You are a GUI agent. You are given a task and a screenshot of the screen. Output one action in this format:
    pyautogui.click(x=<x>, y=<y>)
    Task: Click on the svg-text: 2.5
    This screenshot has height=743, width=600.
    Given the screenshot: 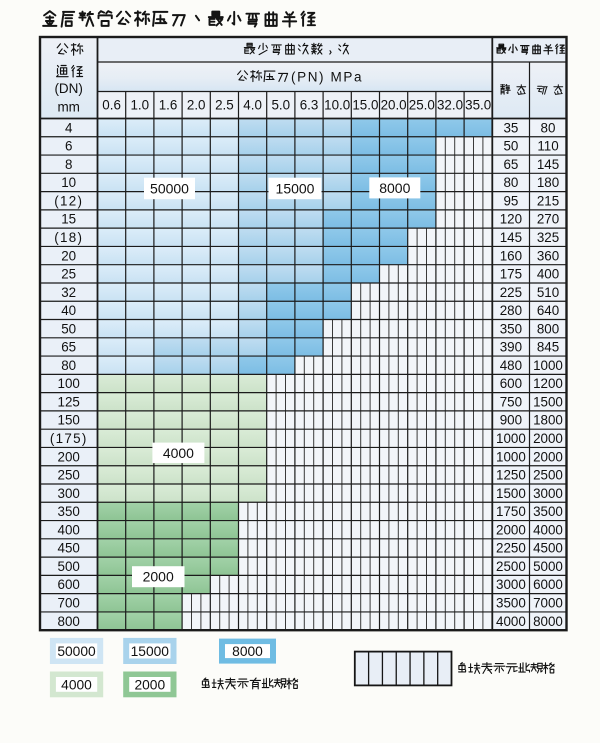 What is the action you would take?
    pyautogui.click(x=224, y=105)
    